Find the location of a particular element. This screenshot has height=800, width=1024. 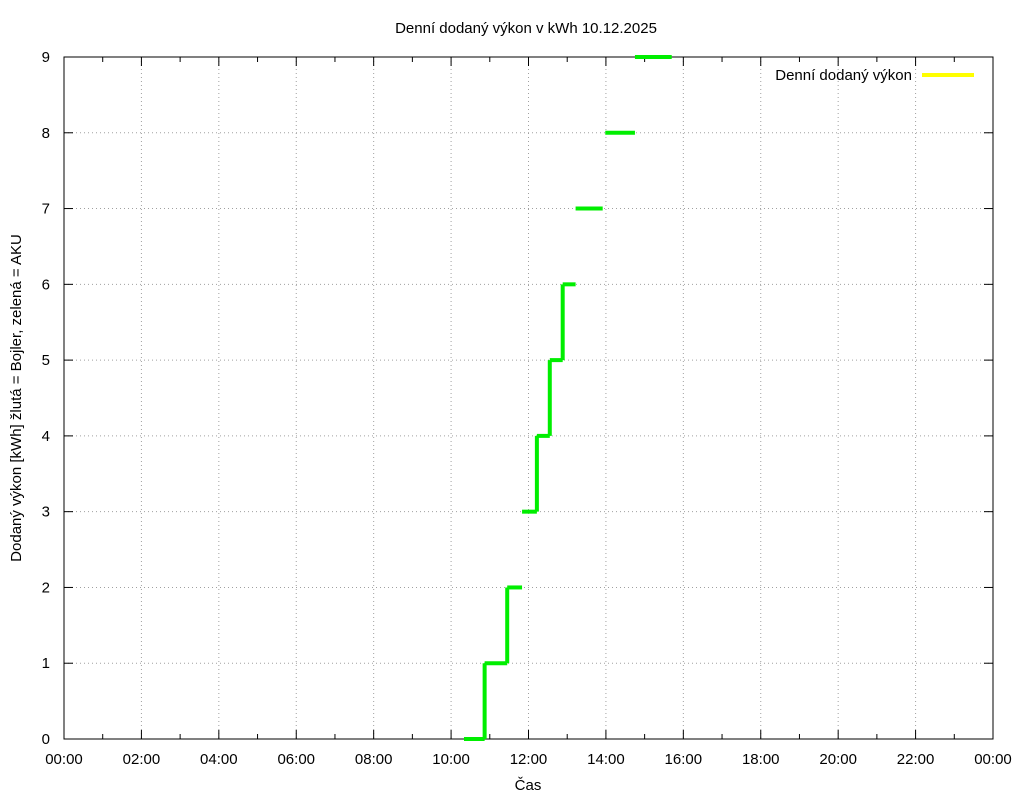

y-tick-label: 3 is located at coordinates (46, 512).